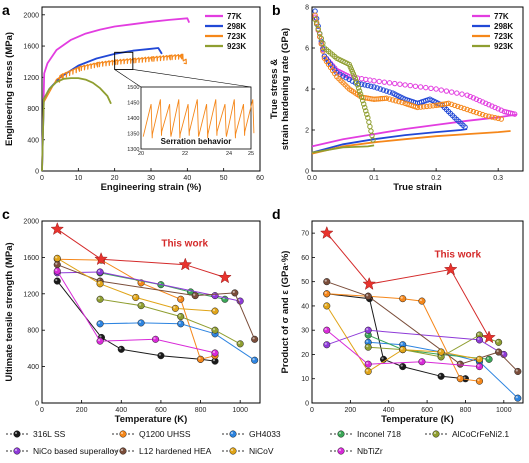  I want to click on legend-label: NbTiZr, so click(370, 451).